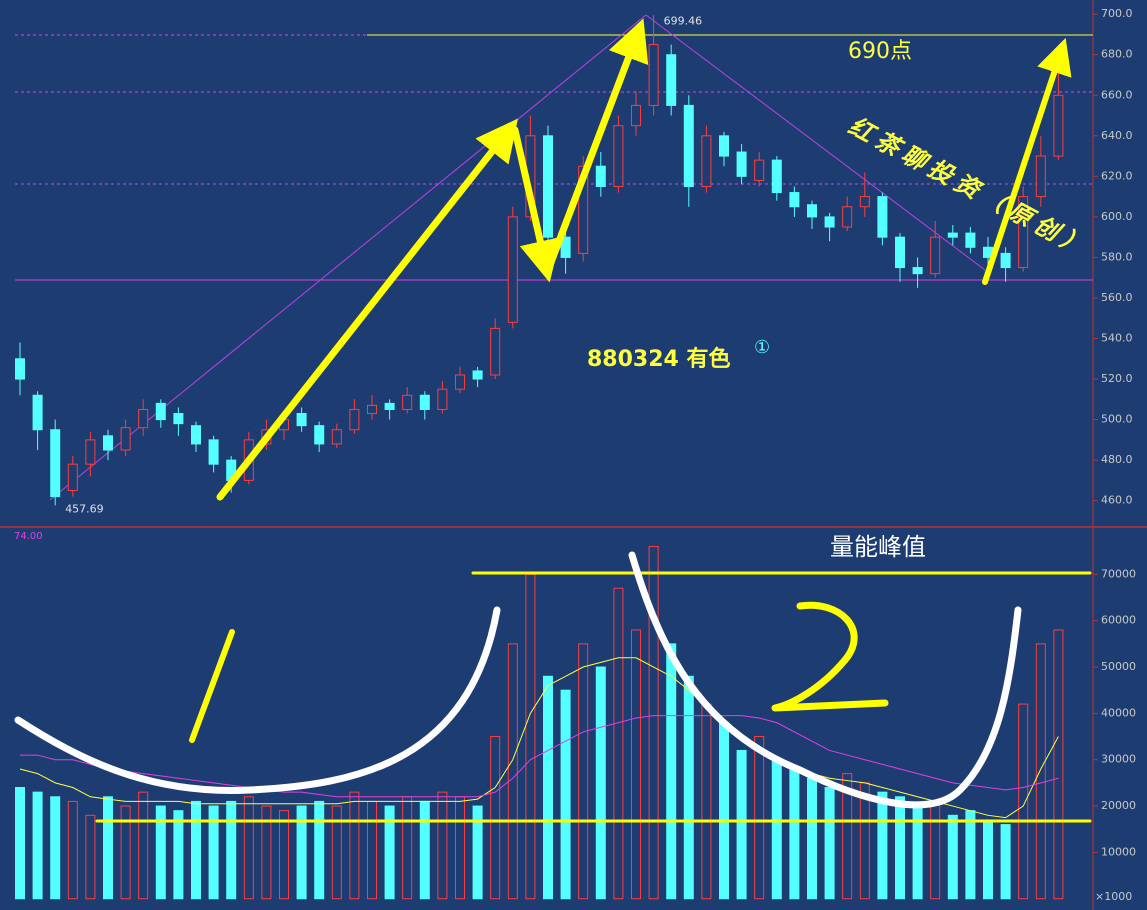 Image resolution: width=1147 pixels, height=910 pixels. What do you see at coordinates (1117, 338) in the screenshot?
I see `y-tick-label: 540.0` at bounding box center [1117, 338].